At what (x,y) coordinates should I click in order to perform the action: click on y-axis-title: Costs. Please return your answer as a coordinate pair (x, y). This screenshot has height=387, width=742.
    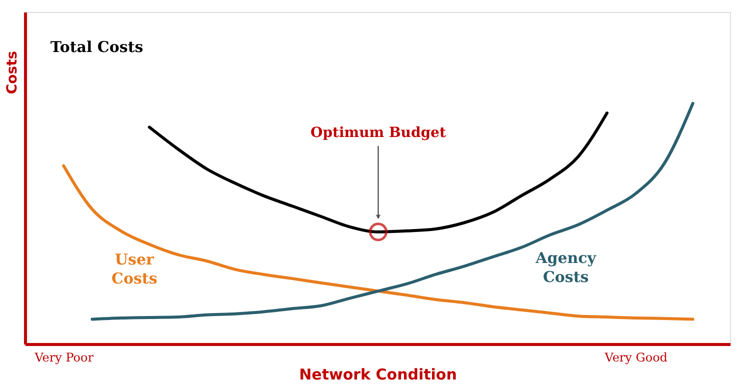
    Looking at the image, I should click on (12, 72).